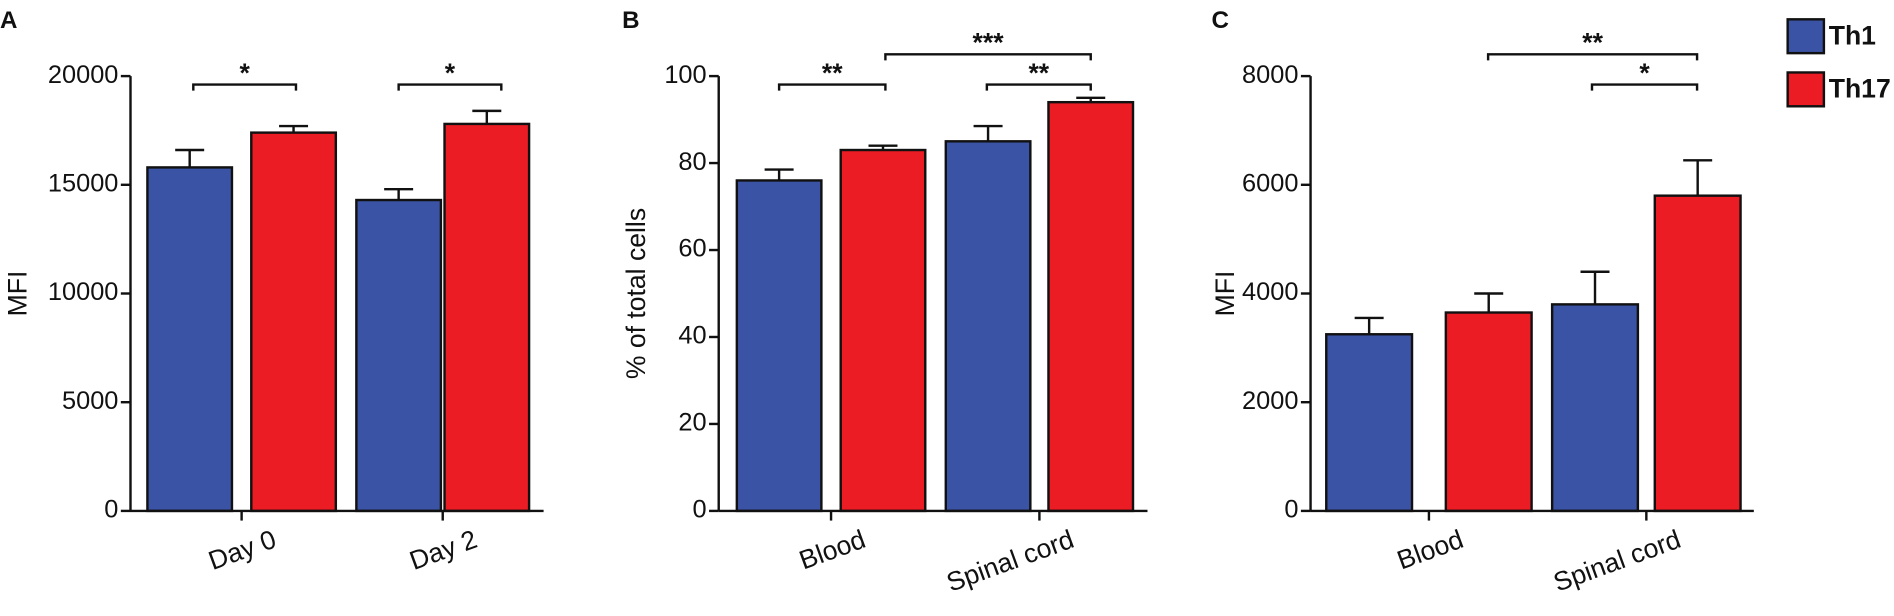 The height and width of the screenshot is (616, 1894). Describe the element at coordinates (989, 43) in the screenshot. I see `significance-label: ***` at that location.